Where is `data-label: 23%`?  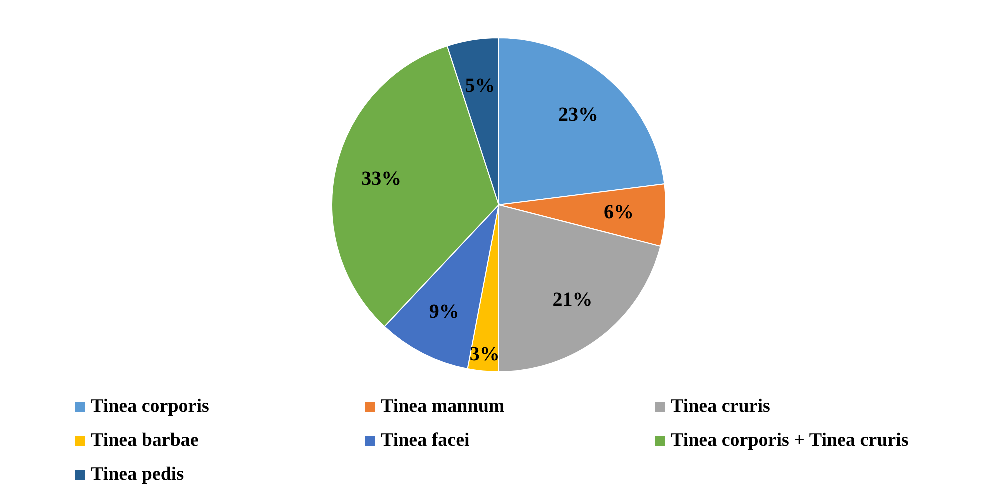
data-label: 23% is located at coordinates (578, 115).